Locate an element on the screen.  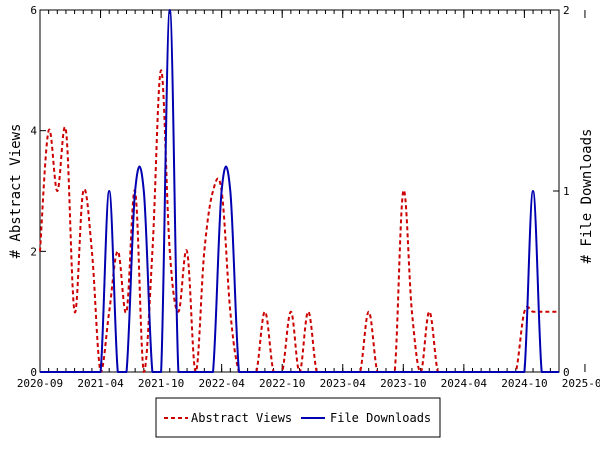
legend-label-abstract-views: Abstract Views is located at coordinates (241, 418).